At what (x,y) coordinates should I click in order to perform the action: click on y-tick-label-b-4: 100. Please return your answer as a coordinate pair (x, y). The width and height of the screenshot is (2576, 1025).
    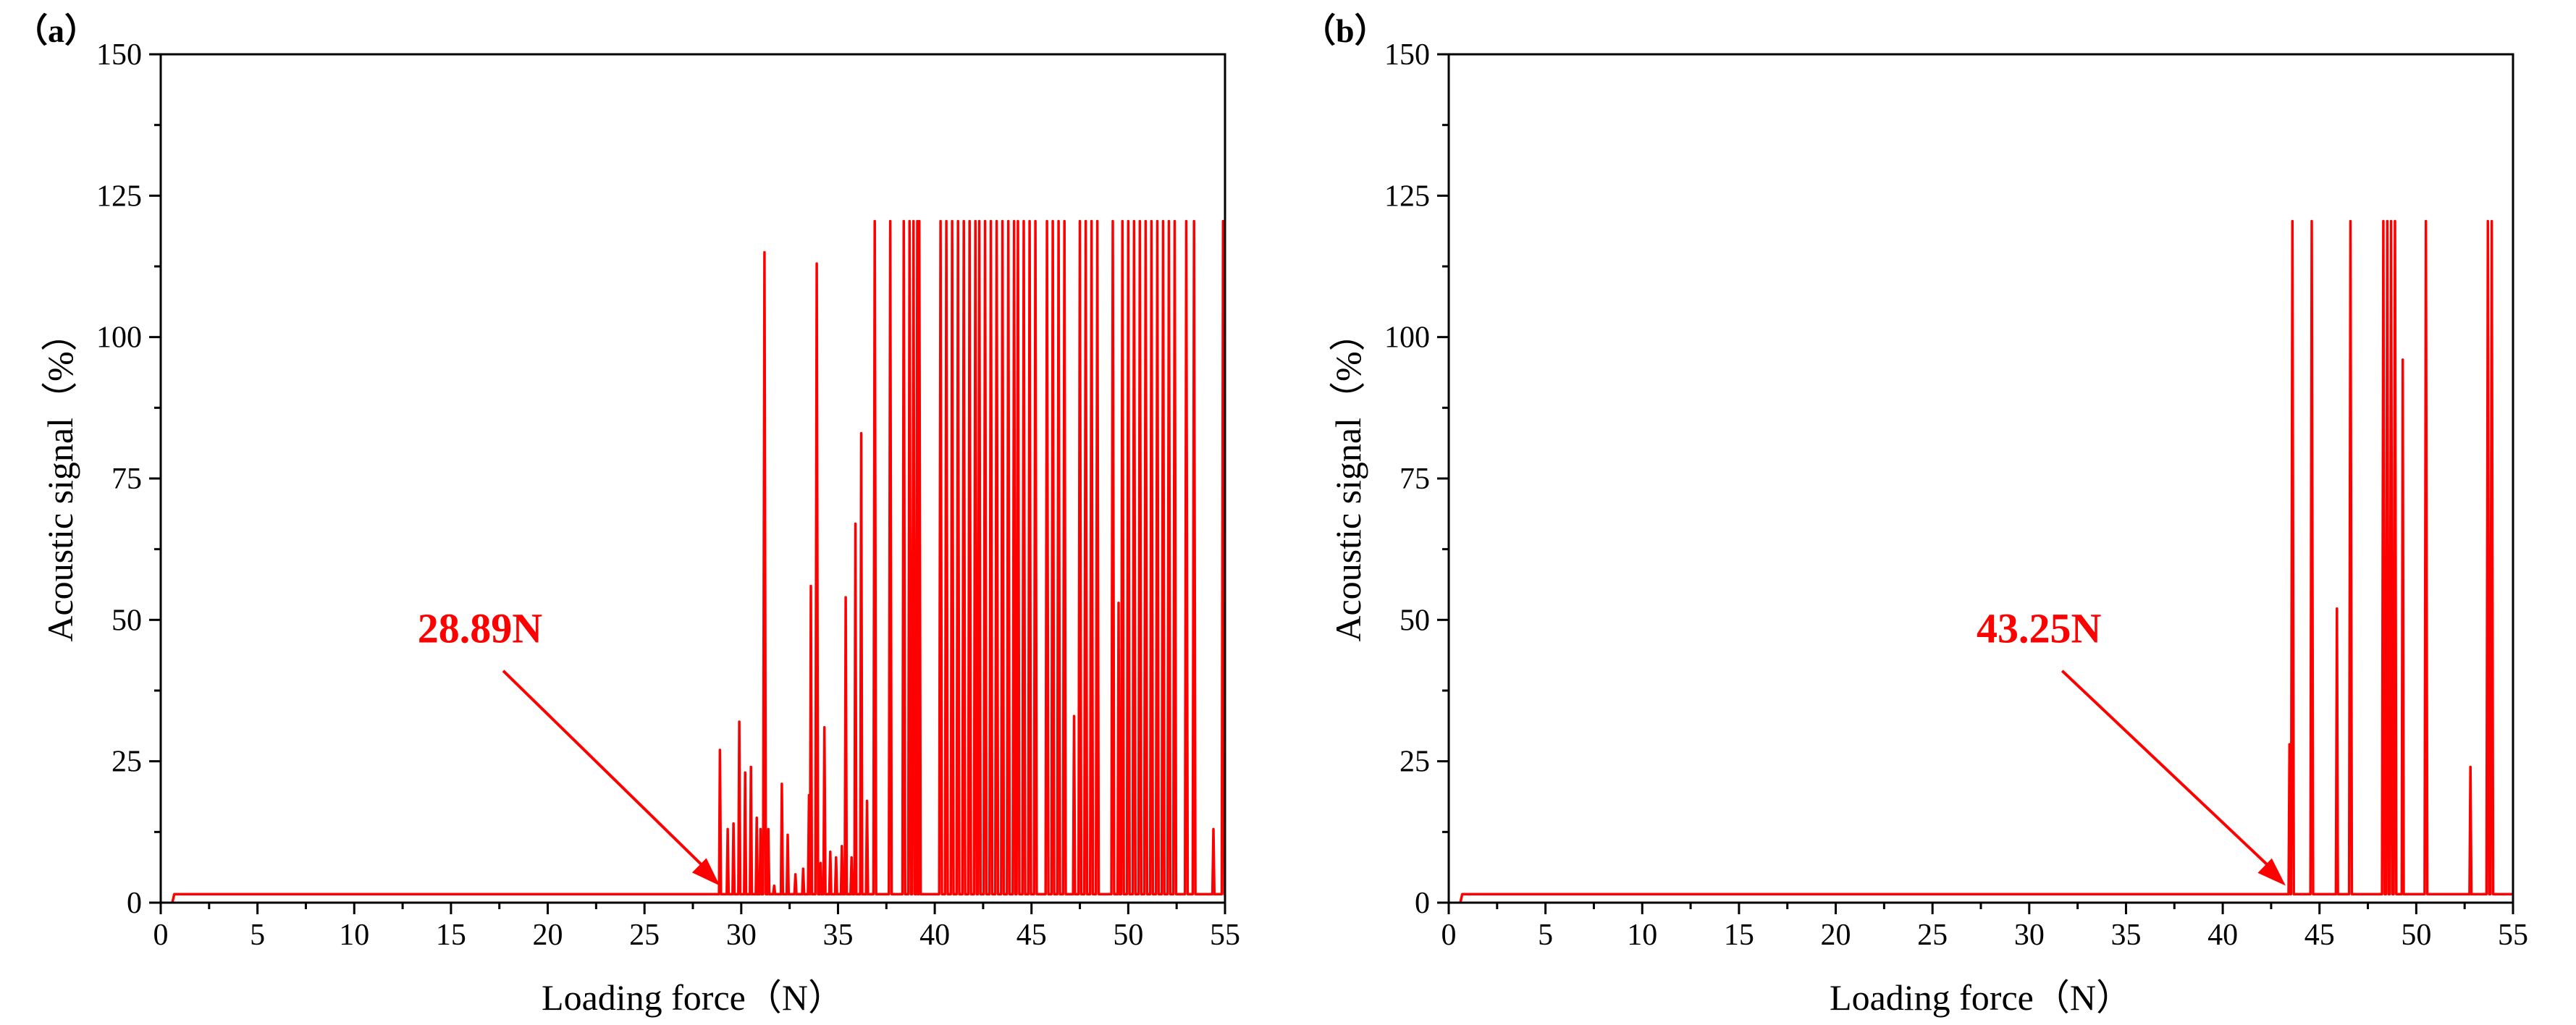
    Looking at the image, I should click on (1407, 338).